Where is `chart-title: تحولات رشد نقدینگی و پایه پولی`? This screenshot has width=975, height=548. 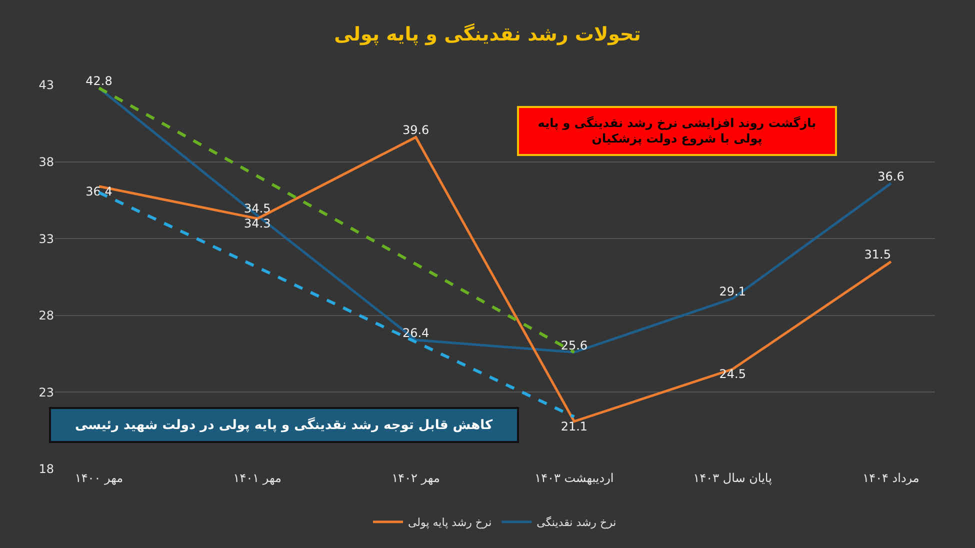
chart-title: تحولات رشد نقدینگی و پایه پولی is located at coordinates (487, 34).